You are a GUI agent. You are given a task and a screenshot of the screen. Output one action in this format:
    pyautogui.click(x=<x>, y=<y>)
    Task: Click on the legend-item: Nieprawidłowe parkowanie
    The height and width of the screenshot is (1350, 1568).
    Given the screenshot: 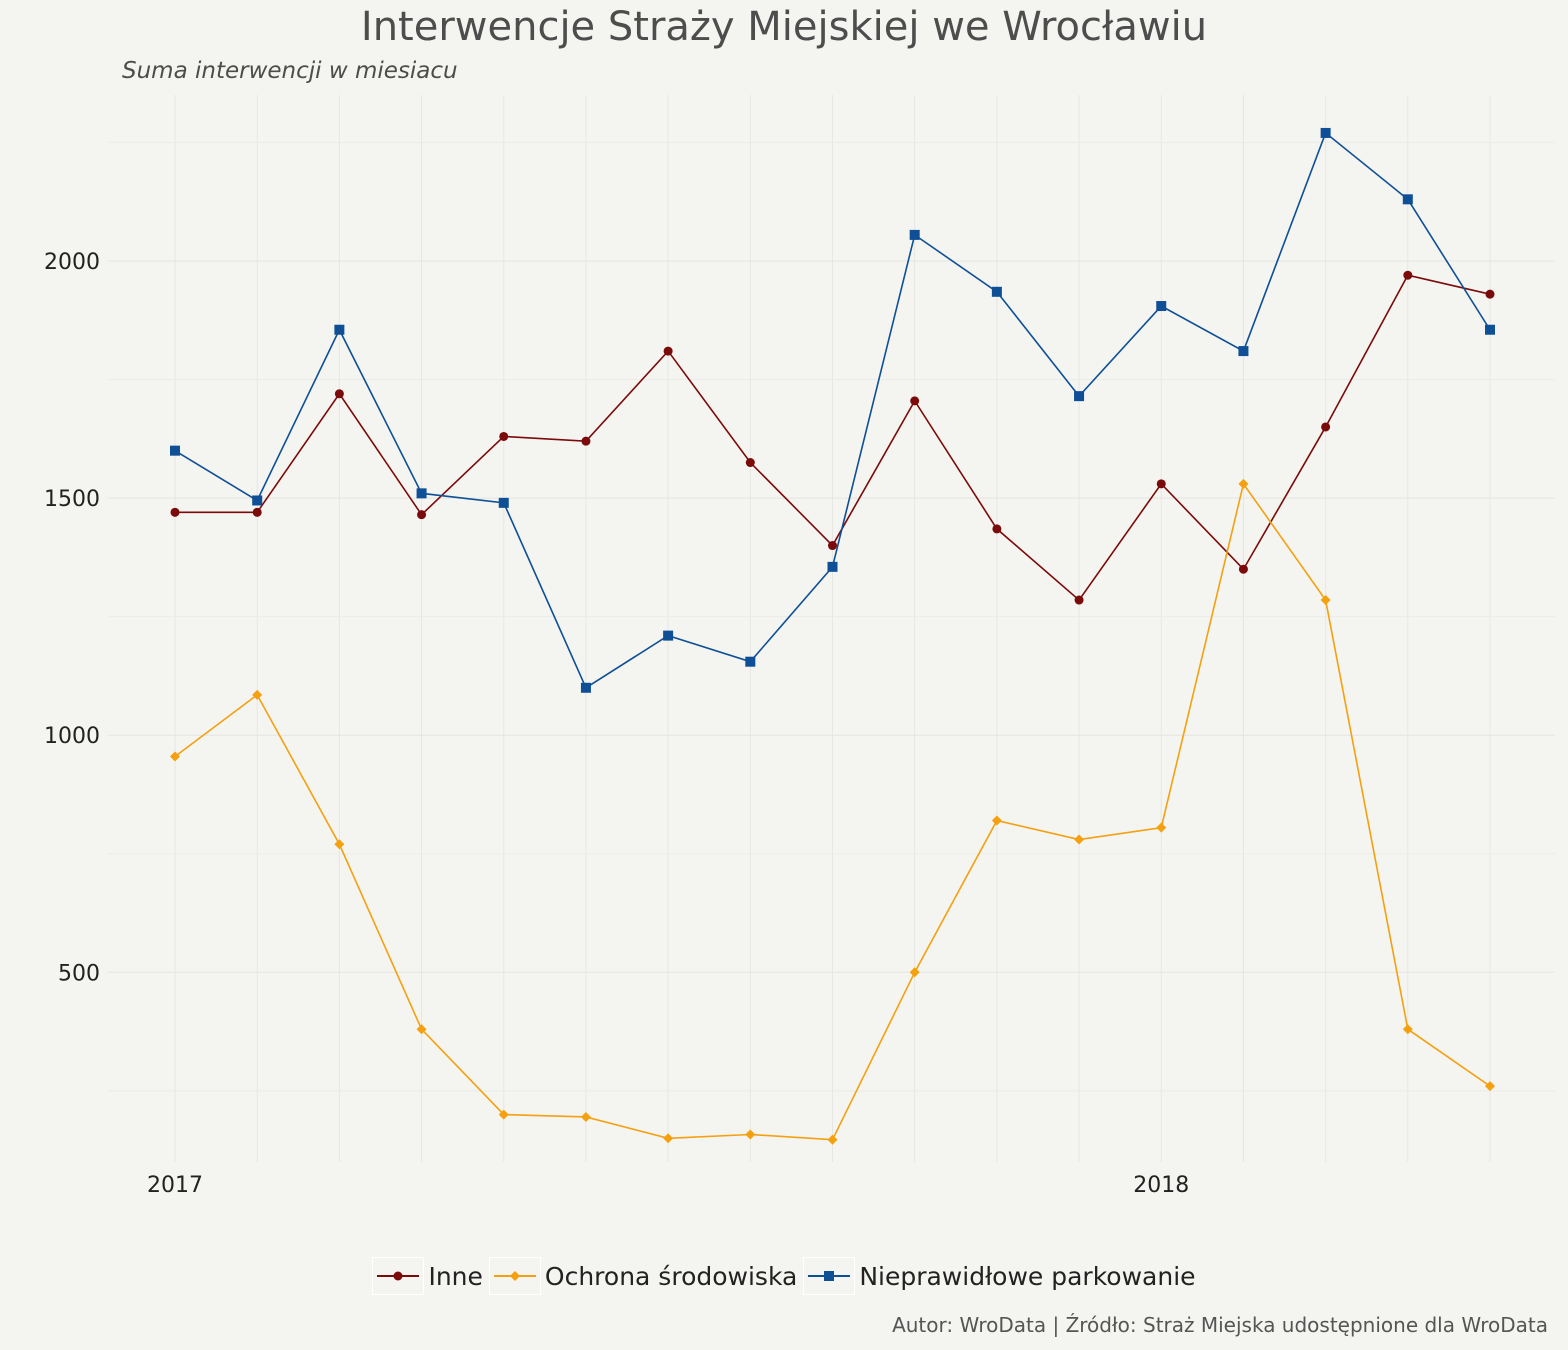 What is the action you would take?
    pyautogui.click(x=999, y=1276)
    